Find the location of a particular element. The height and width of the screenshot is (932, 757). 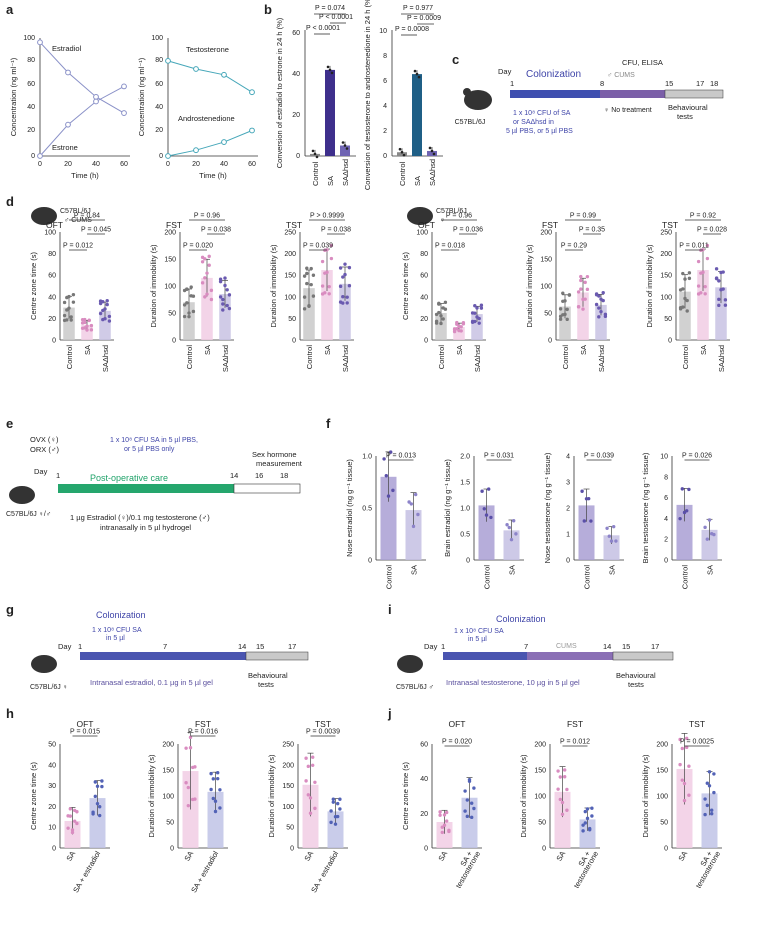

estradiol-label: Estradiol is located at coordinates (67, 48).